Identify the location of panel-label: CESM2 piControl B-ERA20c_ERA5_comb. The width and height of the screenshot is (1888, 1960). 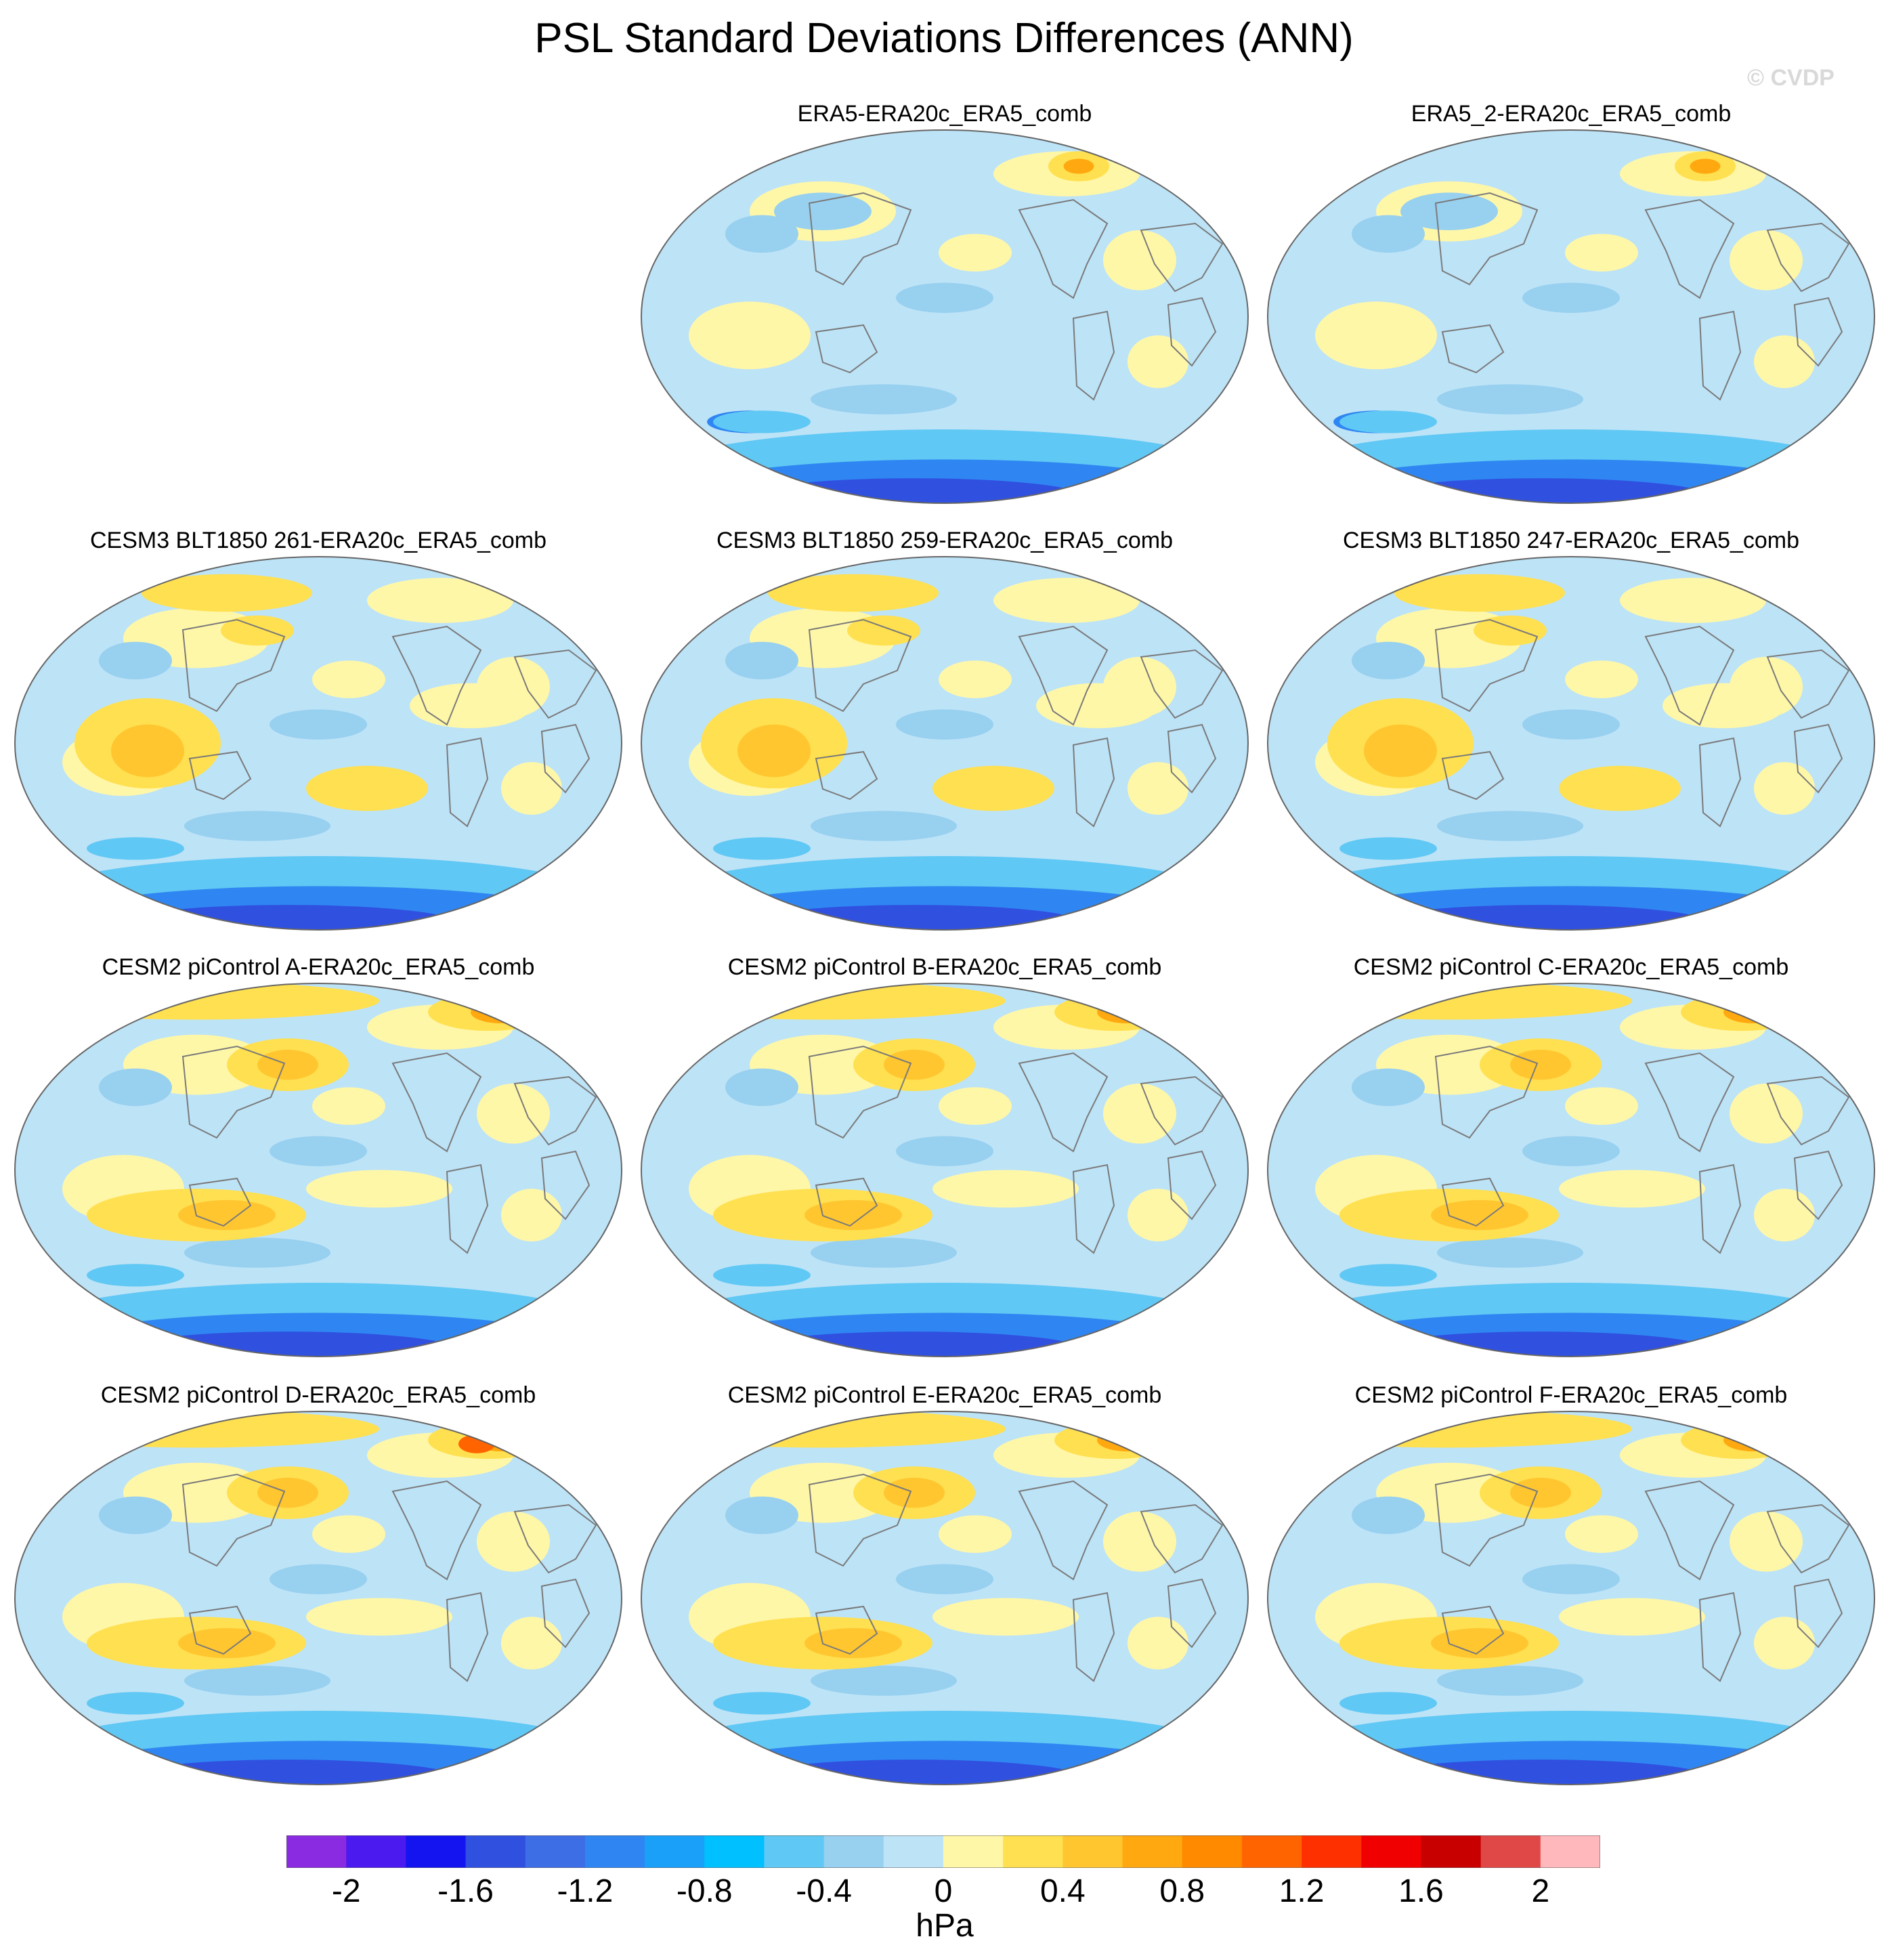
(944, 967).